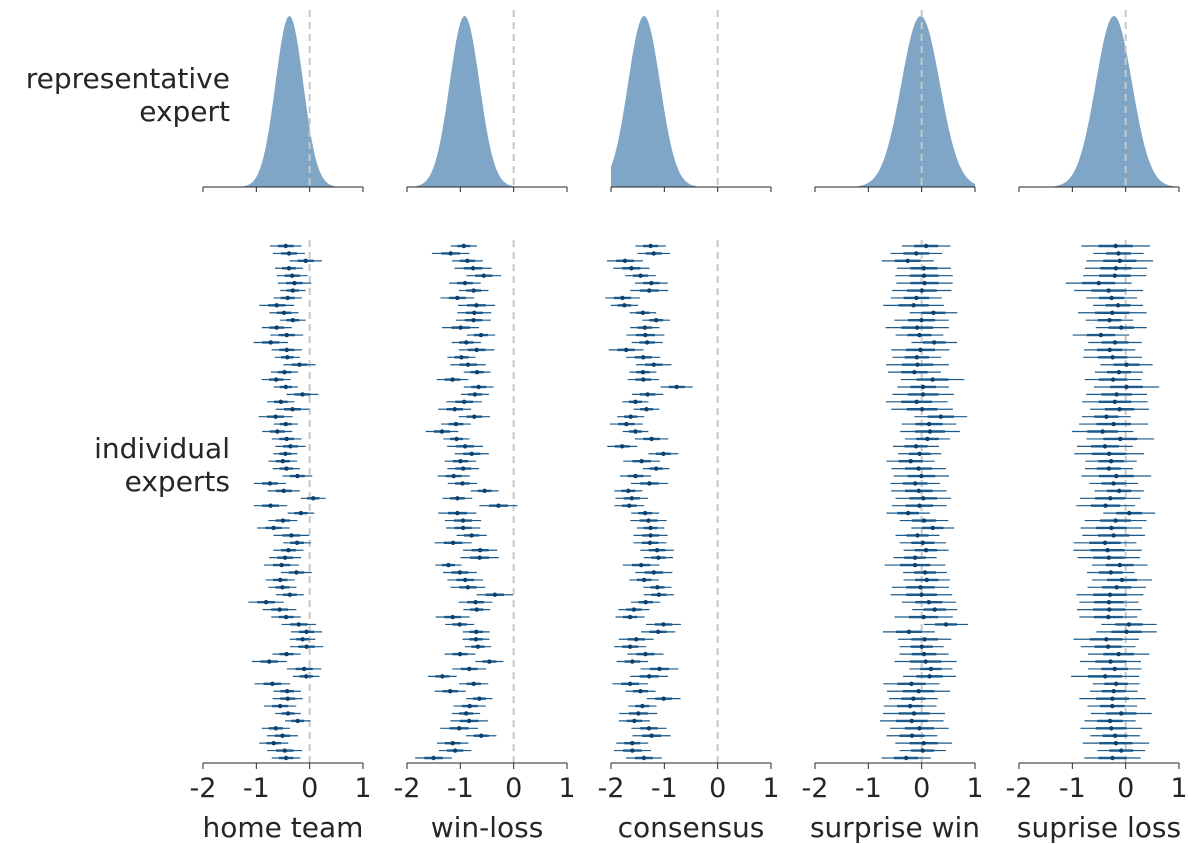 The image size is (1188, 844). What do you see at coordinates (362, 788) in the screenshot?
I see `tick-label-1-1: 1` at bounding box center [362, 788].